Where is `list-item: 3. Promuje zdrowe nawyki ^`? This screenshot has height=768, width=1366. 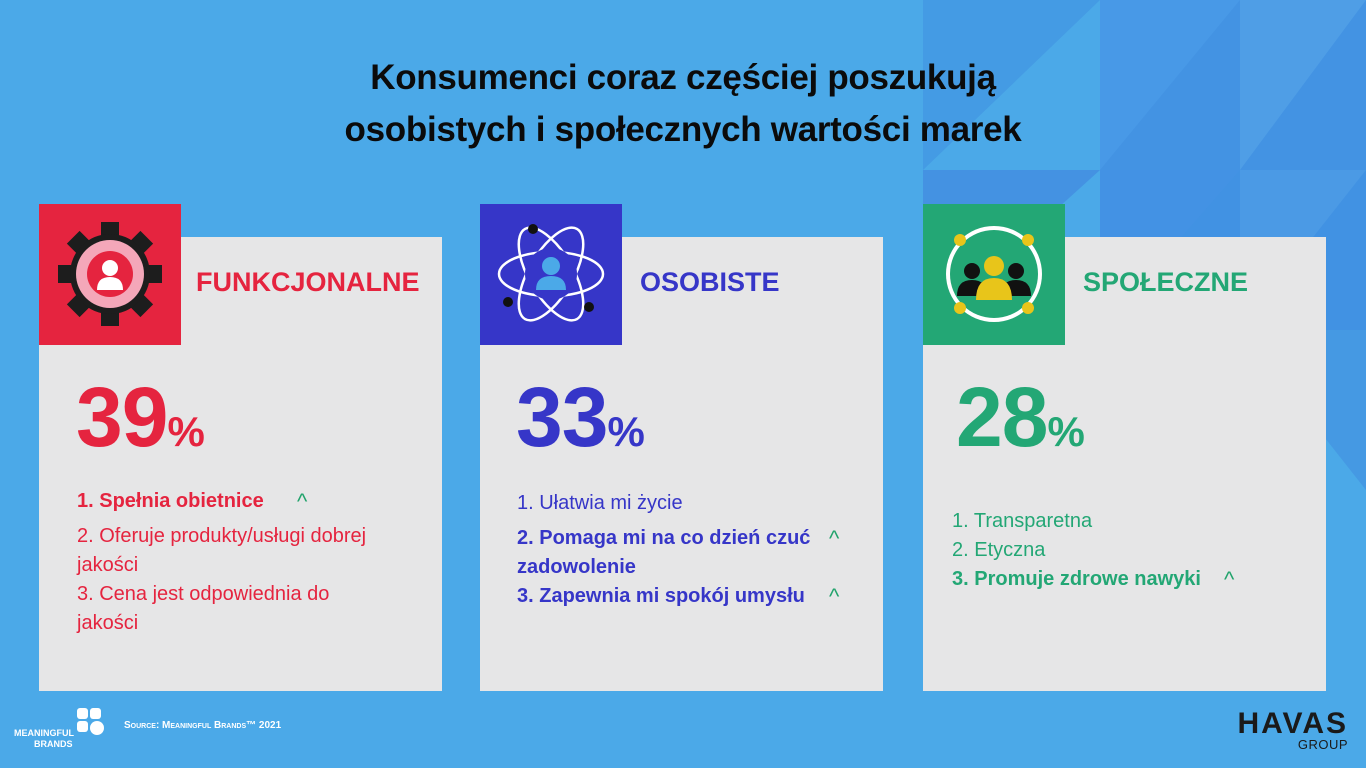 list-item: 3. Promuje zdrowe nawyki ^ is located at coordinates (1093, 579).